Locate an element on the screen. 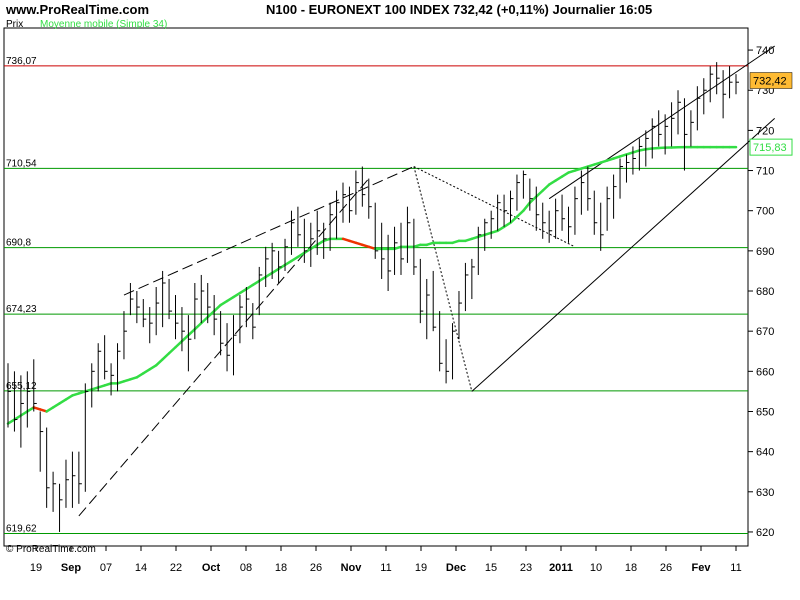 The height and width of the screenshot is (600, 800). level-label-2: 690,8 is located at coordinates (18, 243).